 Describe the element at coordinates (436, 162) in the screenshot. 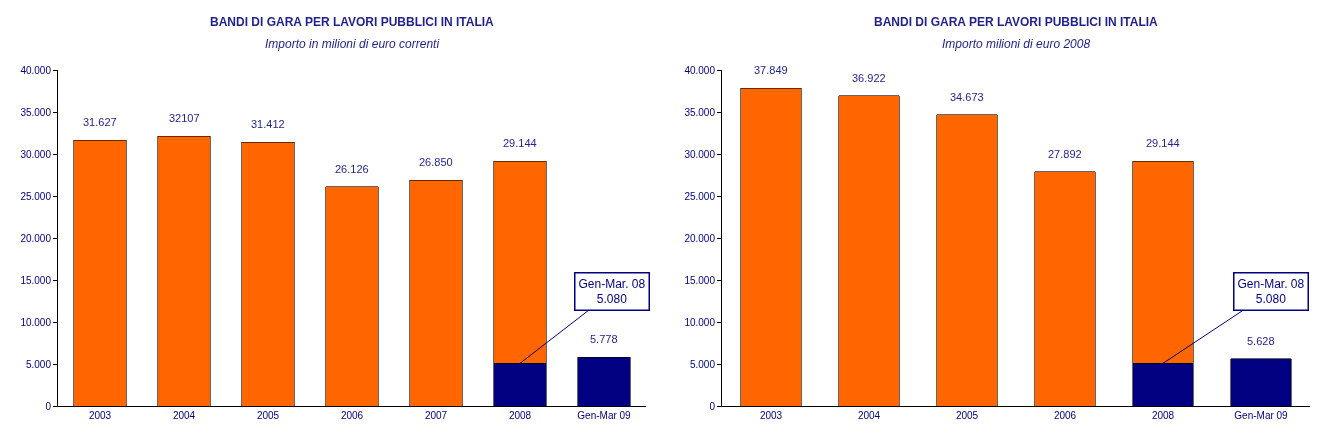

I see `total-label: 26.850` at that location.